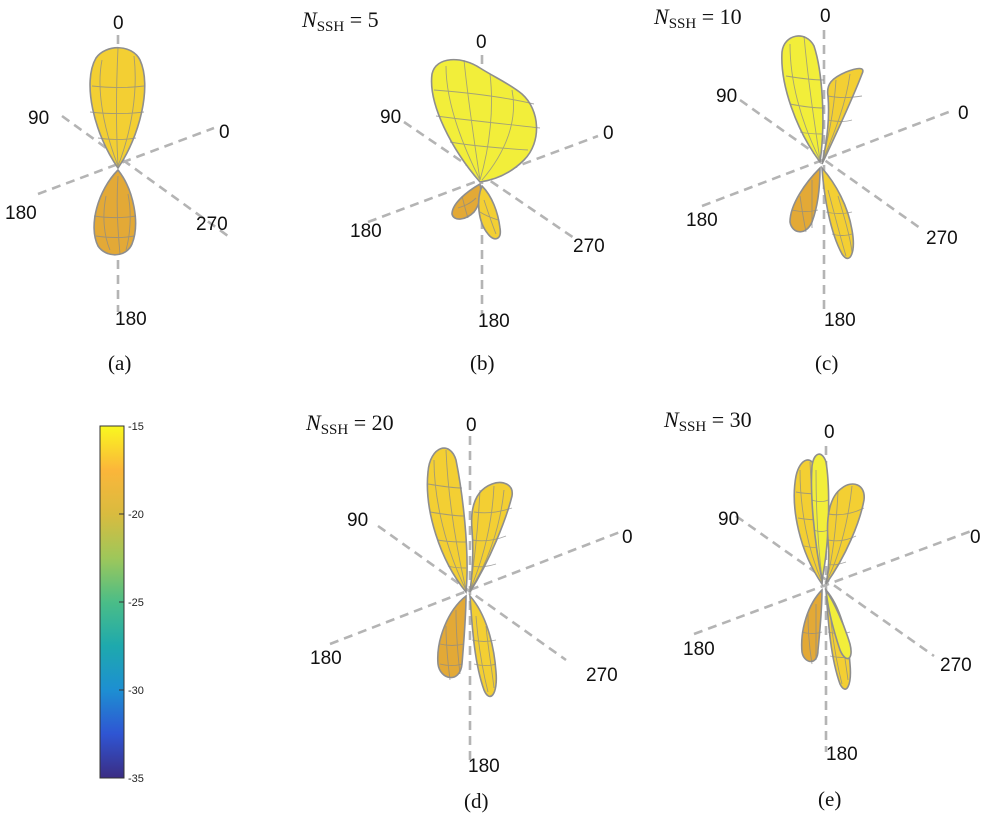 The height and width of the screenshot is (820, 987). I want to click on panel-e-pattern, so click(829, 571).